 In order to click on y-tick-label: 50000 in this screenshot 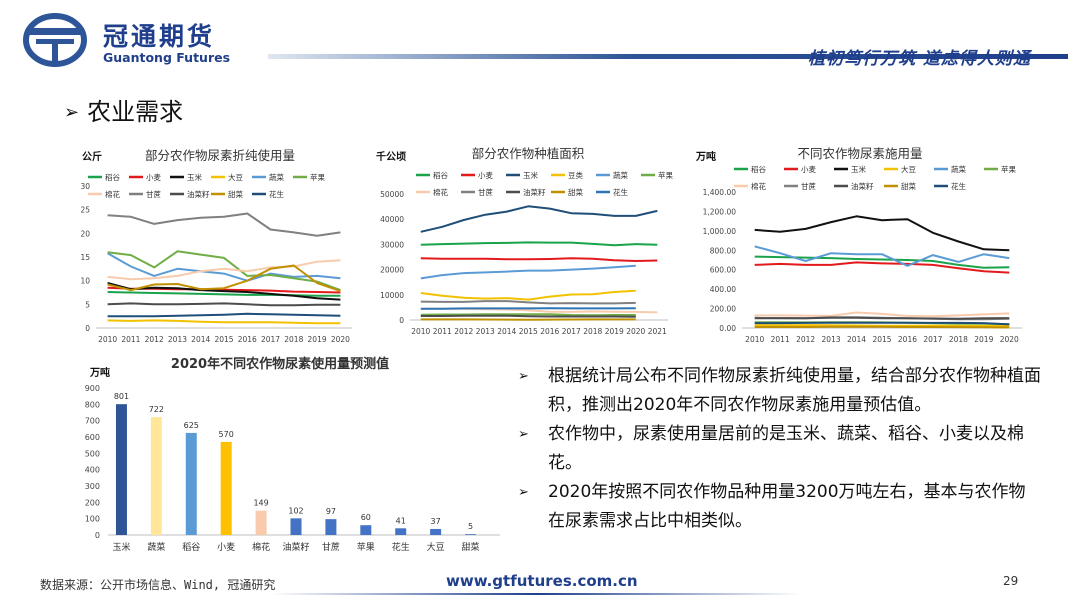, I will do `click(392, 194)`.